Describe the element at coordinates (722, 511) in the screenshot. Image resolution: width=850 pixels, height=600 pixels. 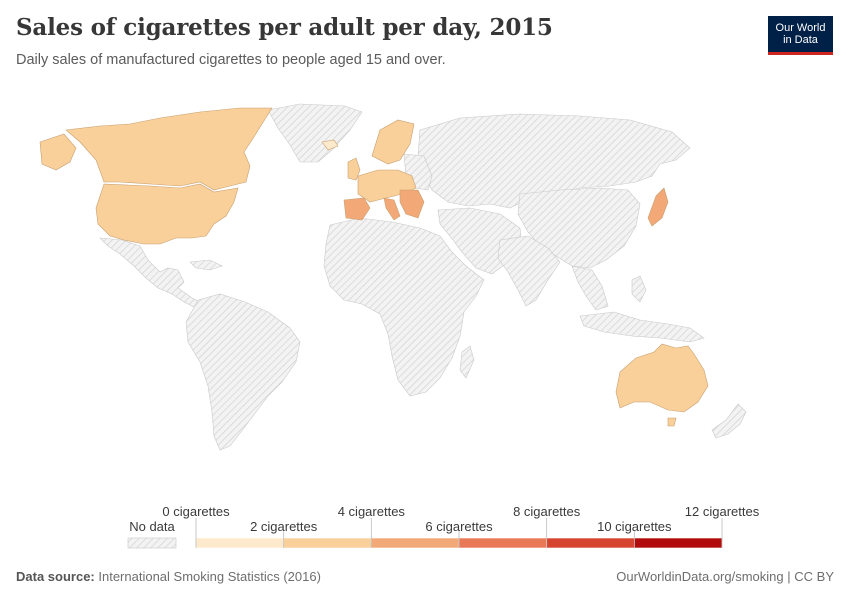
I see `legend-label-6: 12 cigarettes` at that location.